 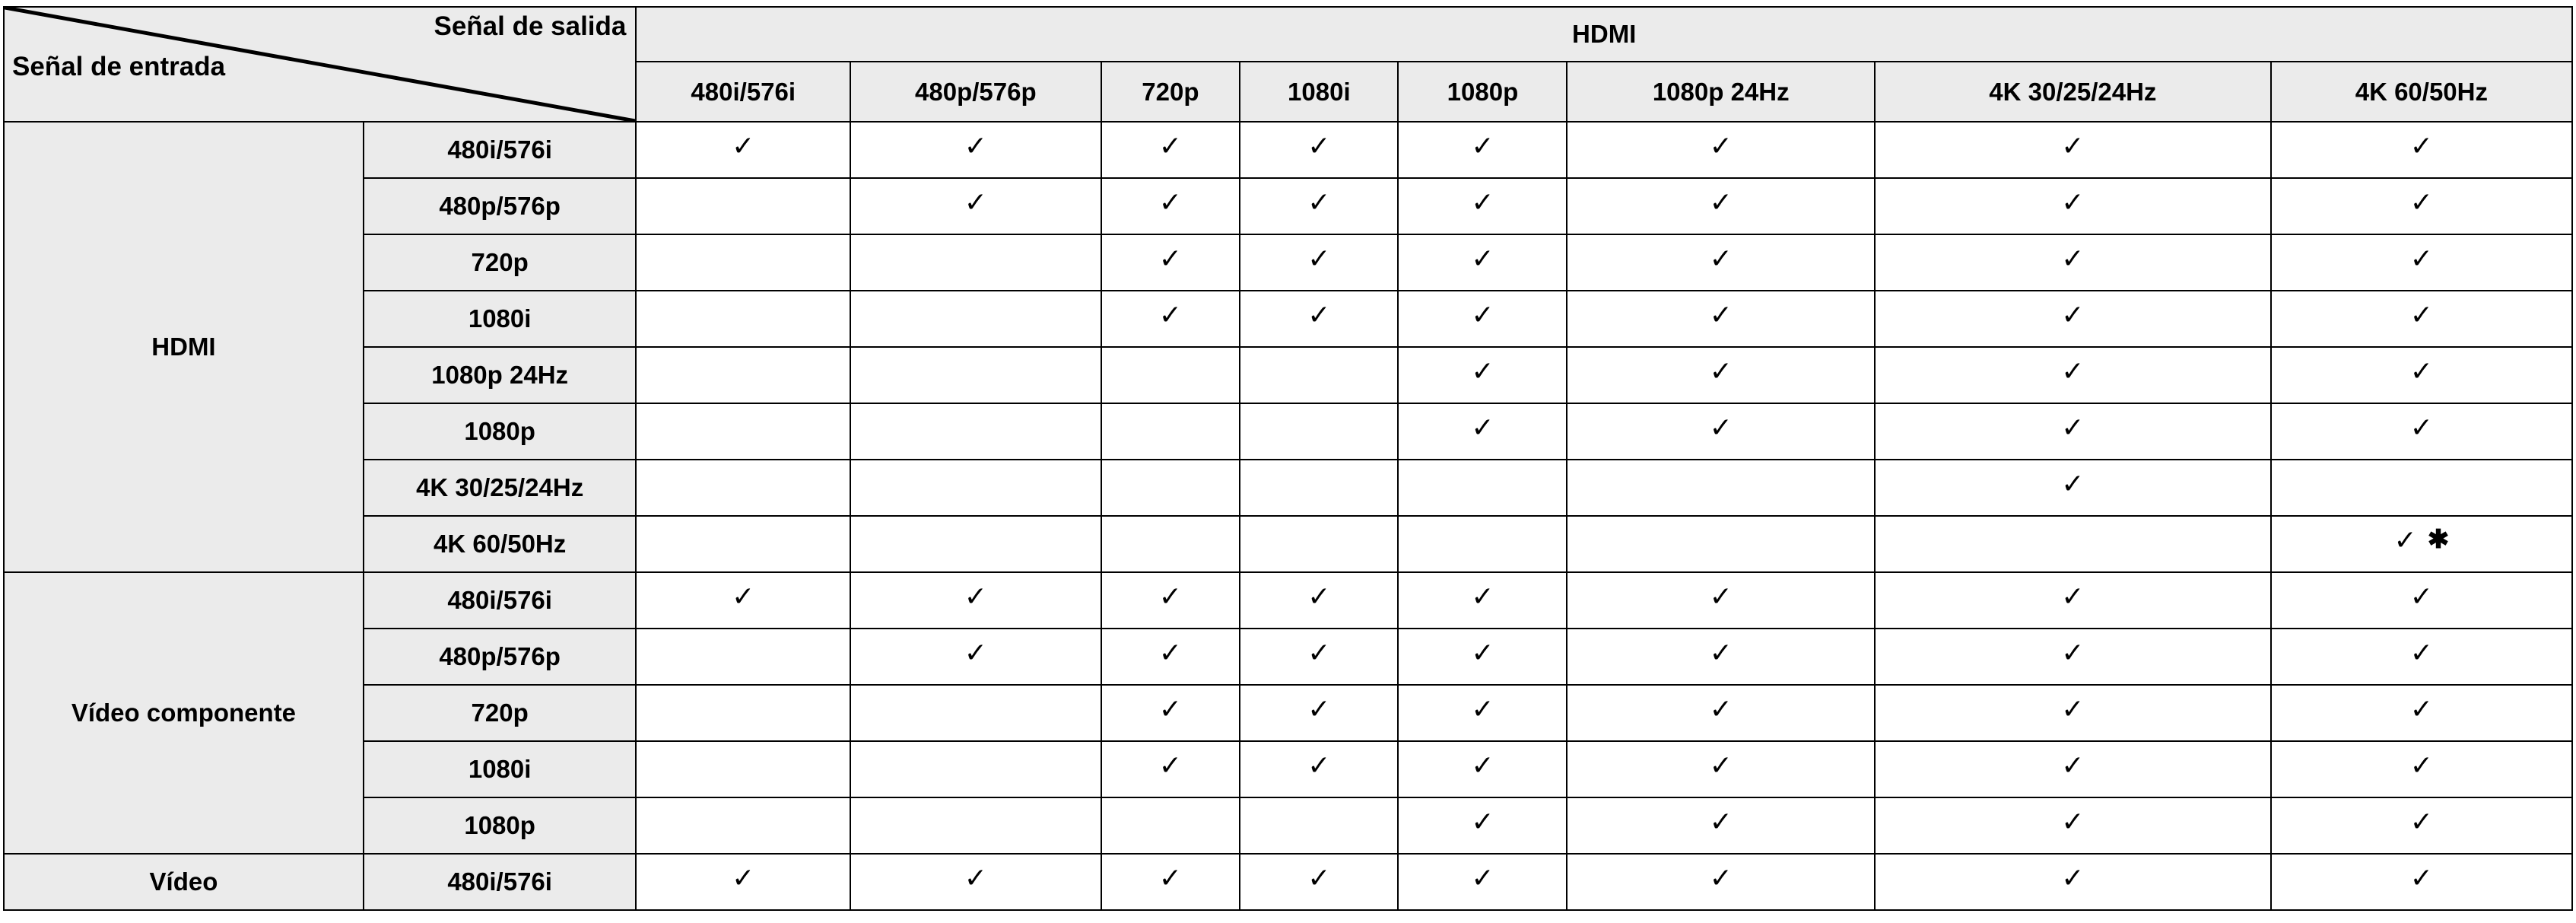 What do you see at coordinates (1604, 34) in the screenshot?
I see `output-group-header-hdmi: HDMI` at bounding box center [1604, 34].